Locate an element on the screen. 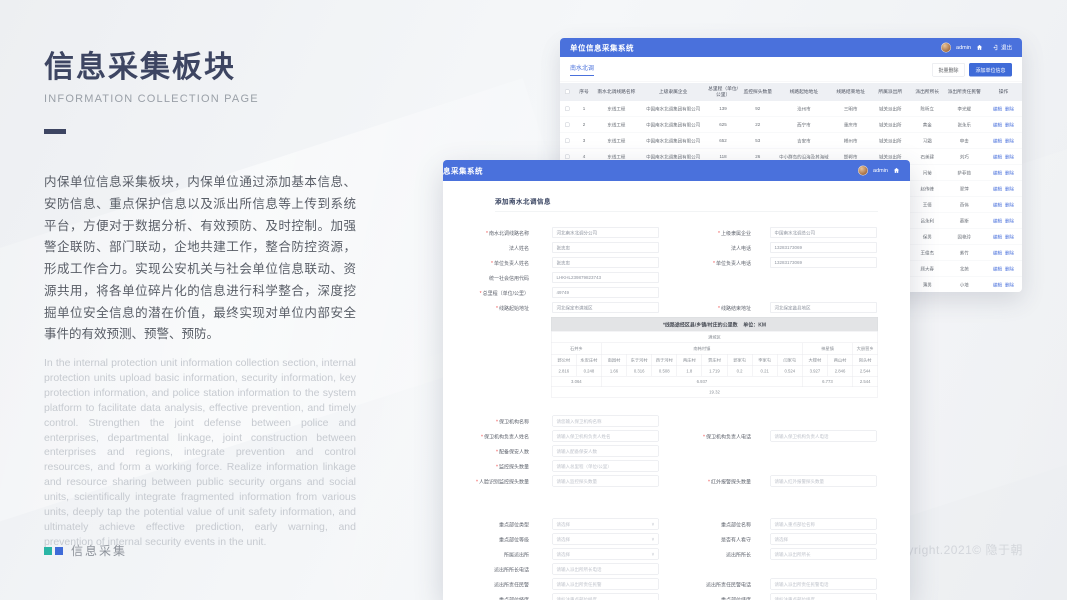 The height and width of the screenshot is (600, 1067). field-input: 请输入配备保安人数∨ is located at coordinates (605, 451).